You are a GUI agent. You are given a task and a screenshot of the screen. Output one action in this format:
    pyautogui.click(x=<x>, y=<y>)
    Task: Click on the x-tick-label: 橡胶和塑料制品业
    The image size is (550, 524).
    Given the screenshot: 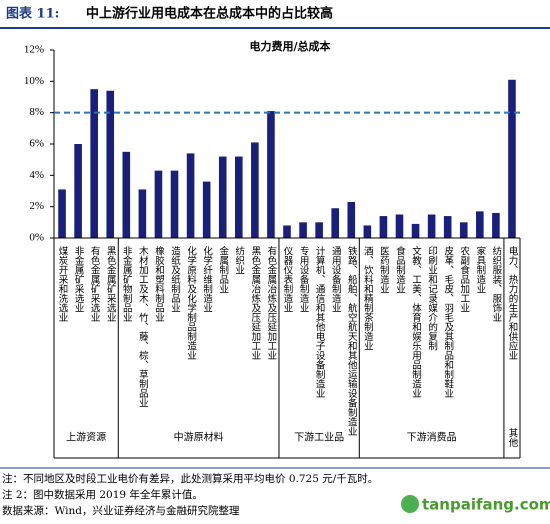 What is the action you would take?
    pyautogui.click(x=159, y=283)
    